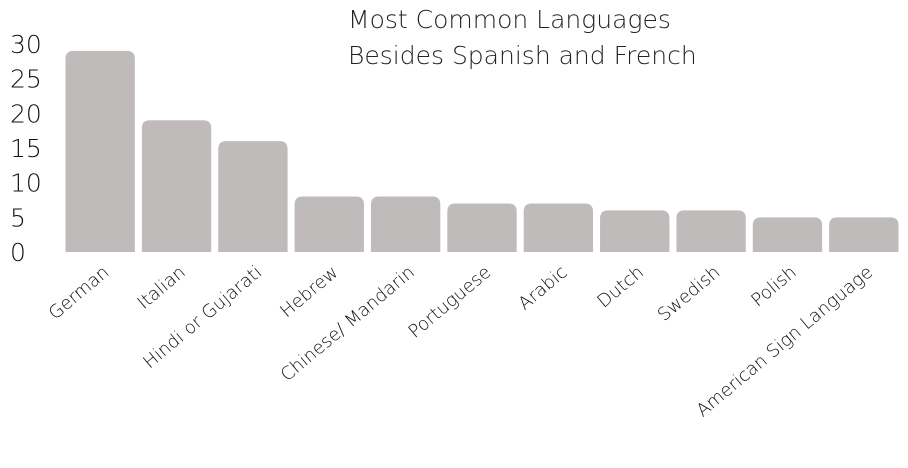  Describe the element at coordinates (79, 293) in the screenshot. I see `x-tick-label: German` at that location.